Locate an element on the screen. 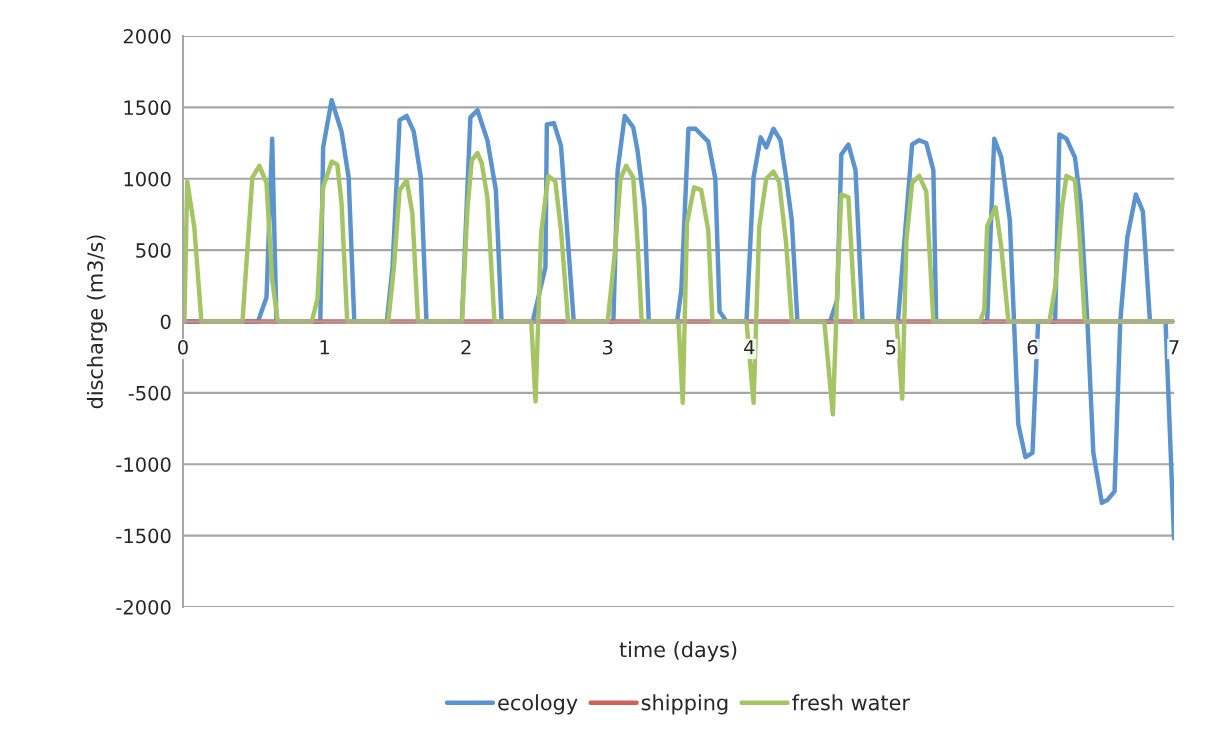 The height and width of the screenshot is (745, 1207). y-tick-label: -1000 is located at coordinates (143, 464).